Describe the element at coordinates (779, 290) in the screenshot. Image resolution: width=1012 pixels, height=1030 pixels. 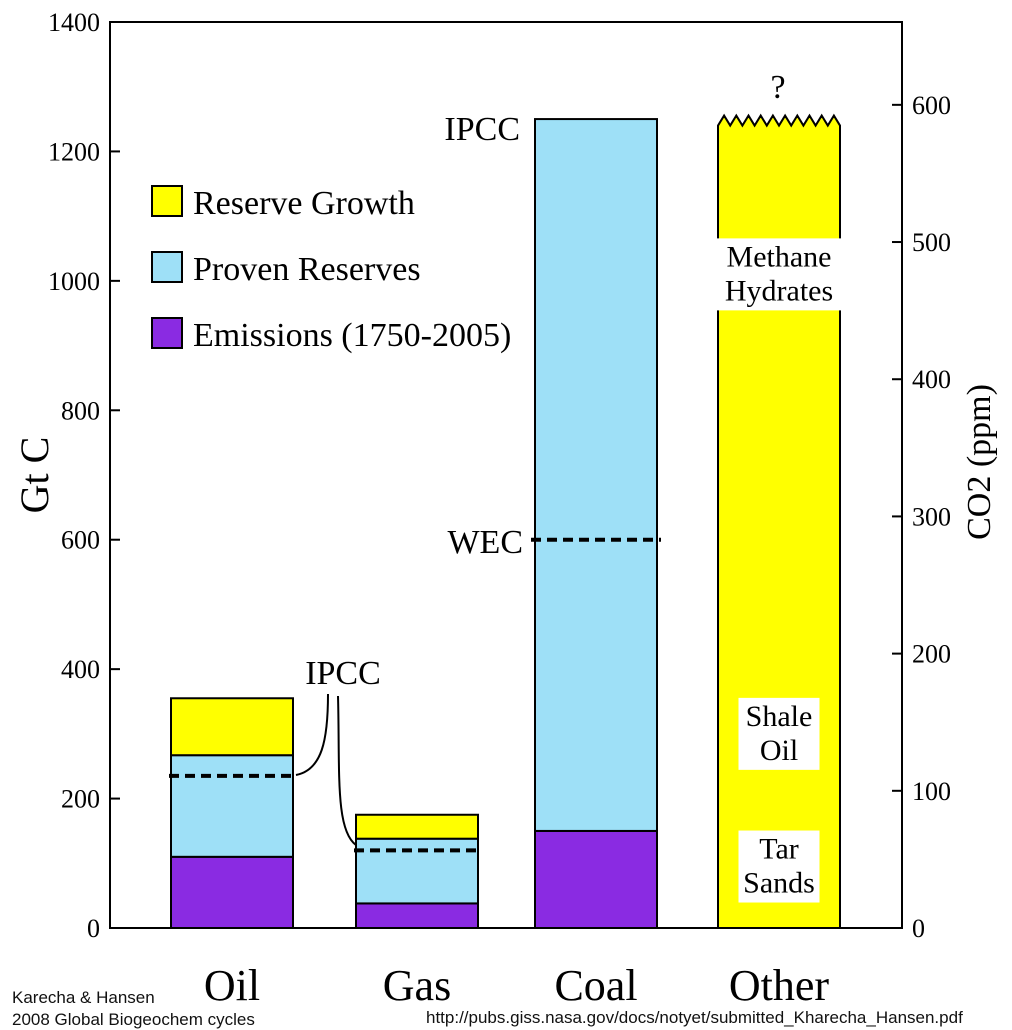
I see `other-bar-label: Hydrates` at that location.